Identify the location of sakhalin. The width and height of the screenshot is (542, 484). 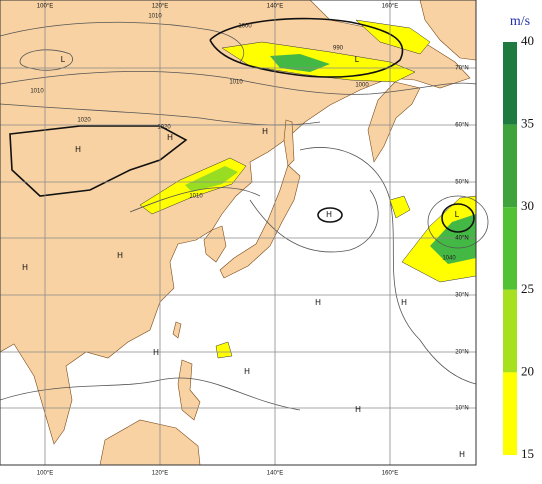
(289, 143).